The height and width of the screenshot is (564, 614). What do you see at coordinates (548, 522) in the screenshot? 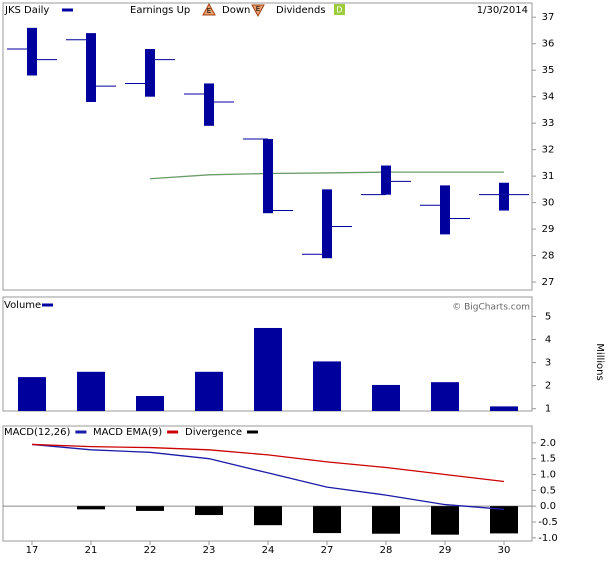
I see `y-tick-label: -0.5` at bounding box center [548, 522].